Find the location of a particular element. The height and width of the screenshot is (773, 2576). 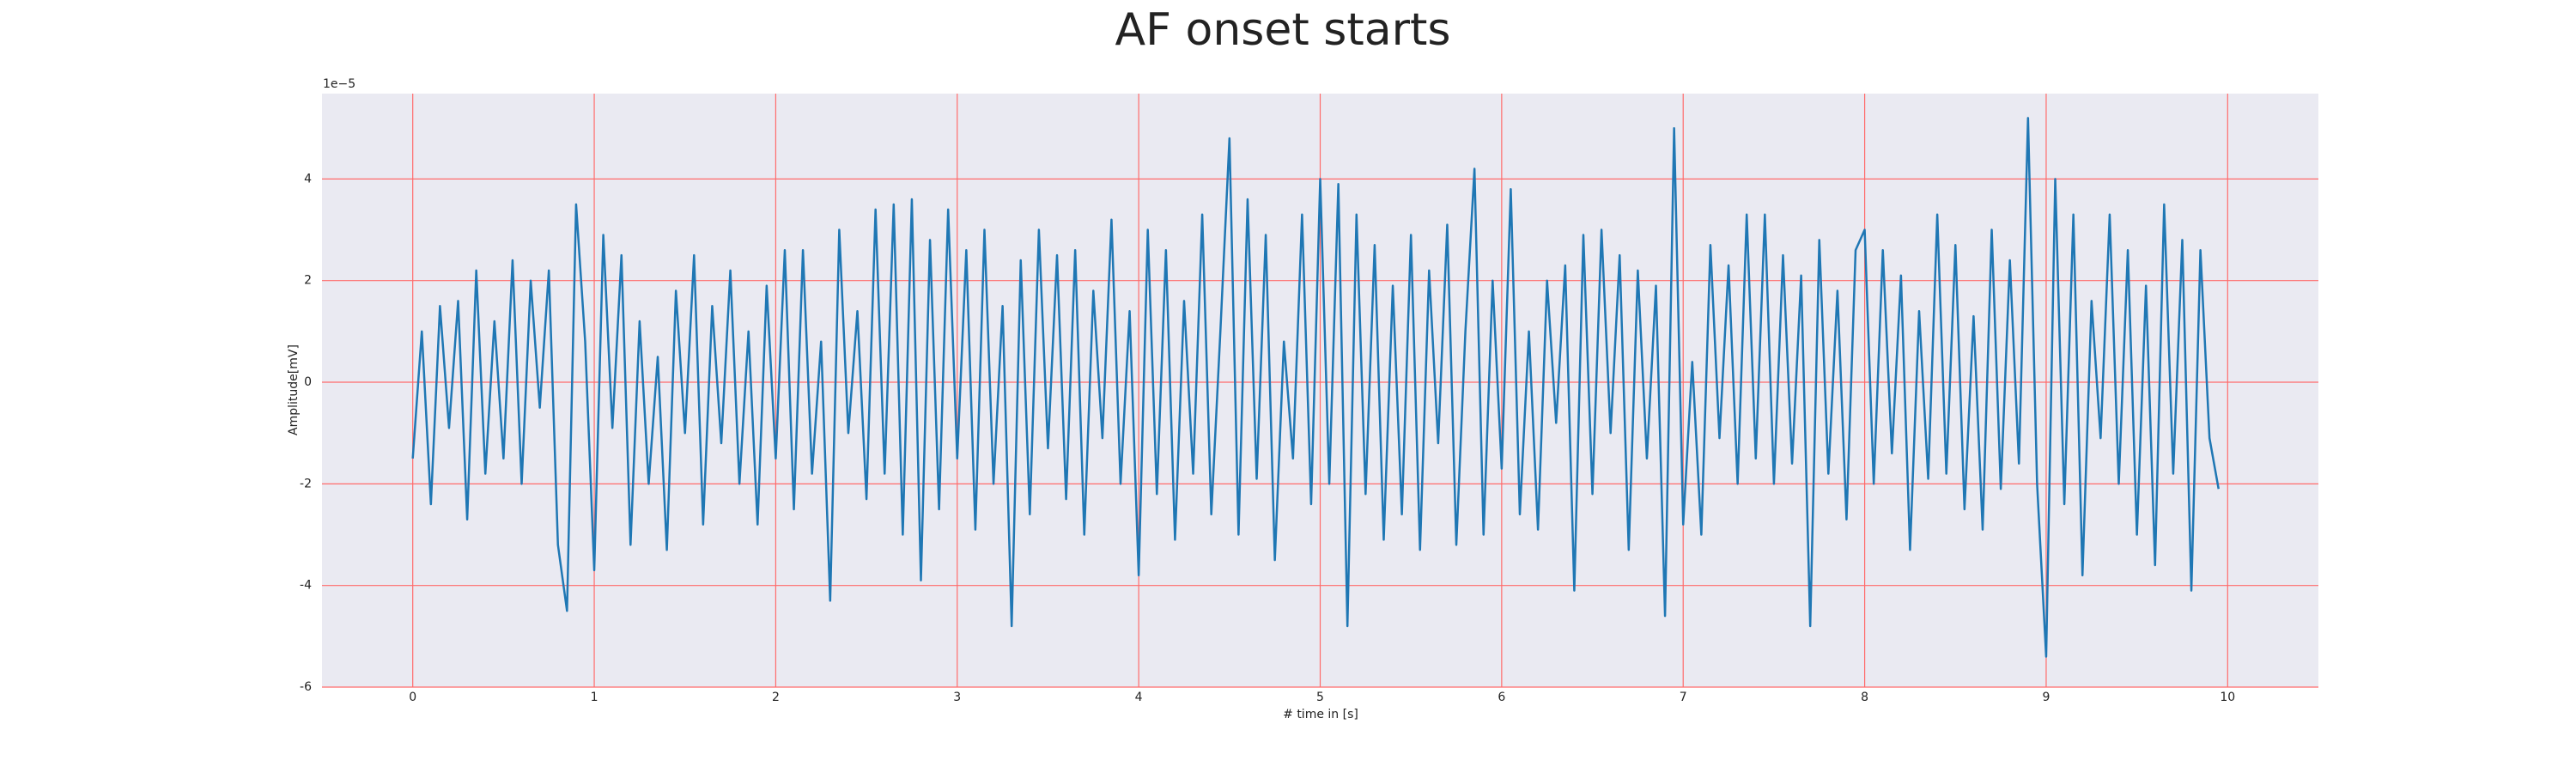

y-axis-label: Amplitude[mV] is located at coordinates (294, 389).